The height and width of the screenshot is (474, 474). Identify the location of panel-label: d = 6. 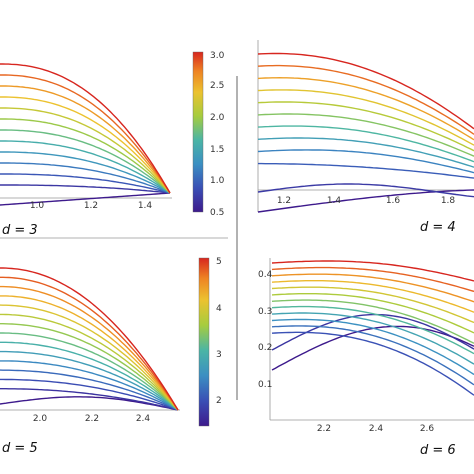
(438, 450).